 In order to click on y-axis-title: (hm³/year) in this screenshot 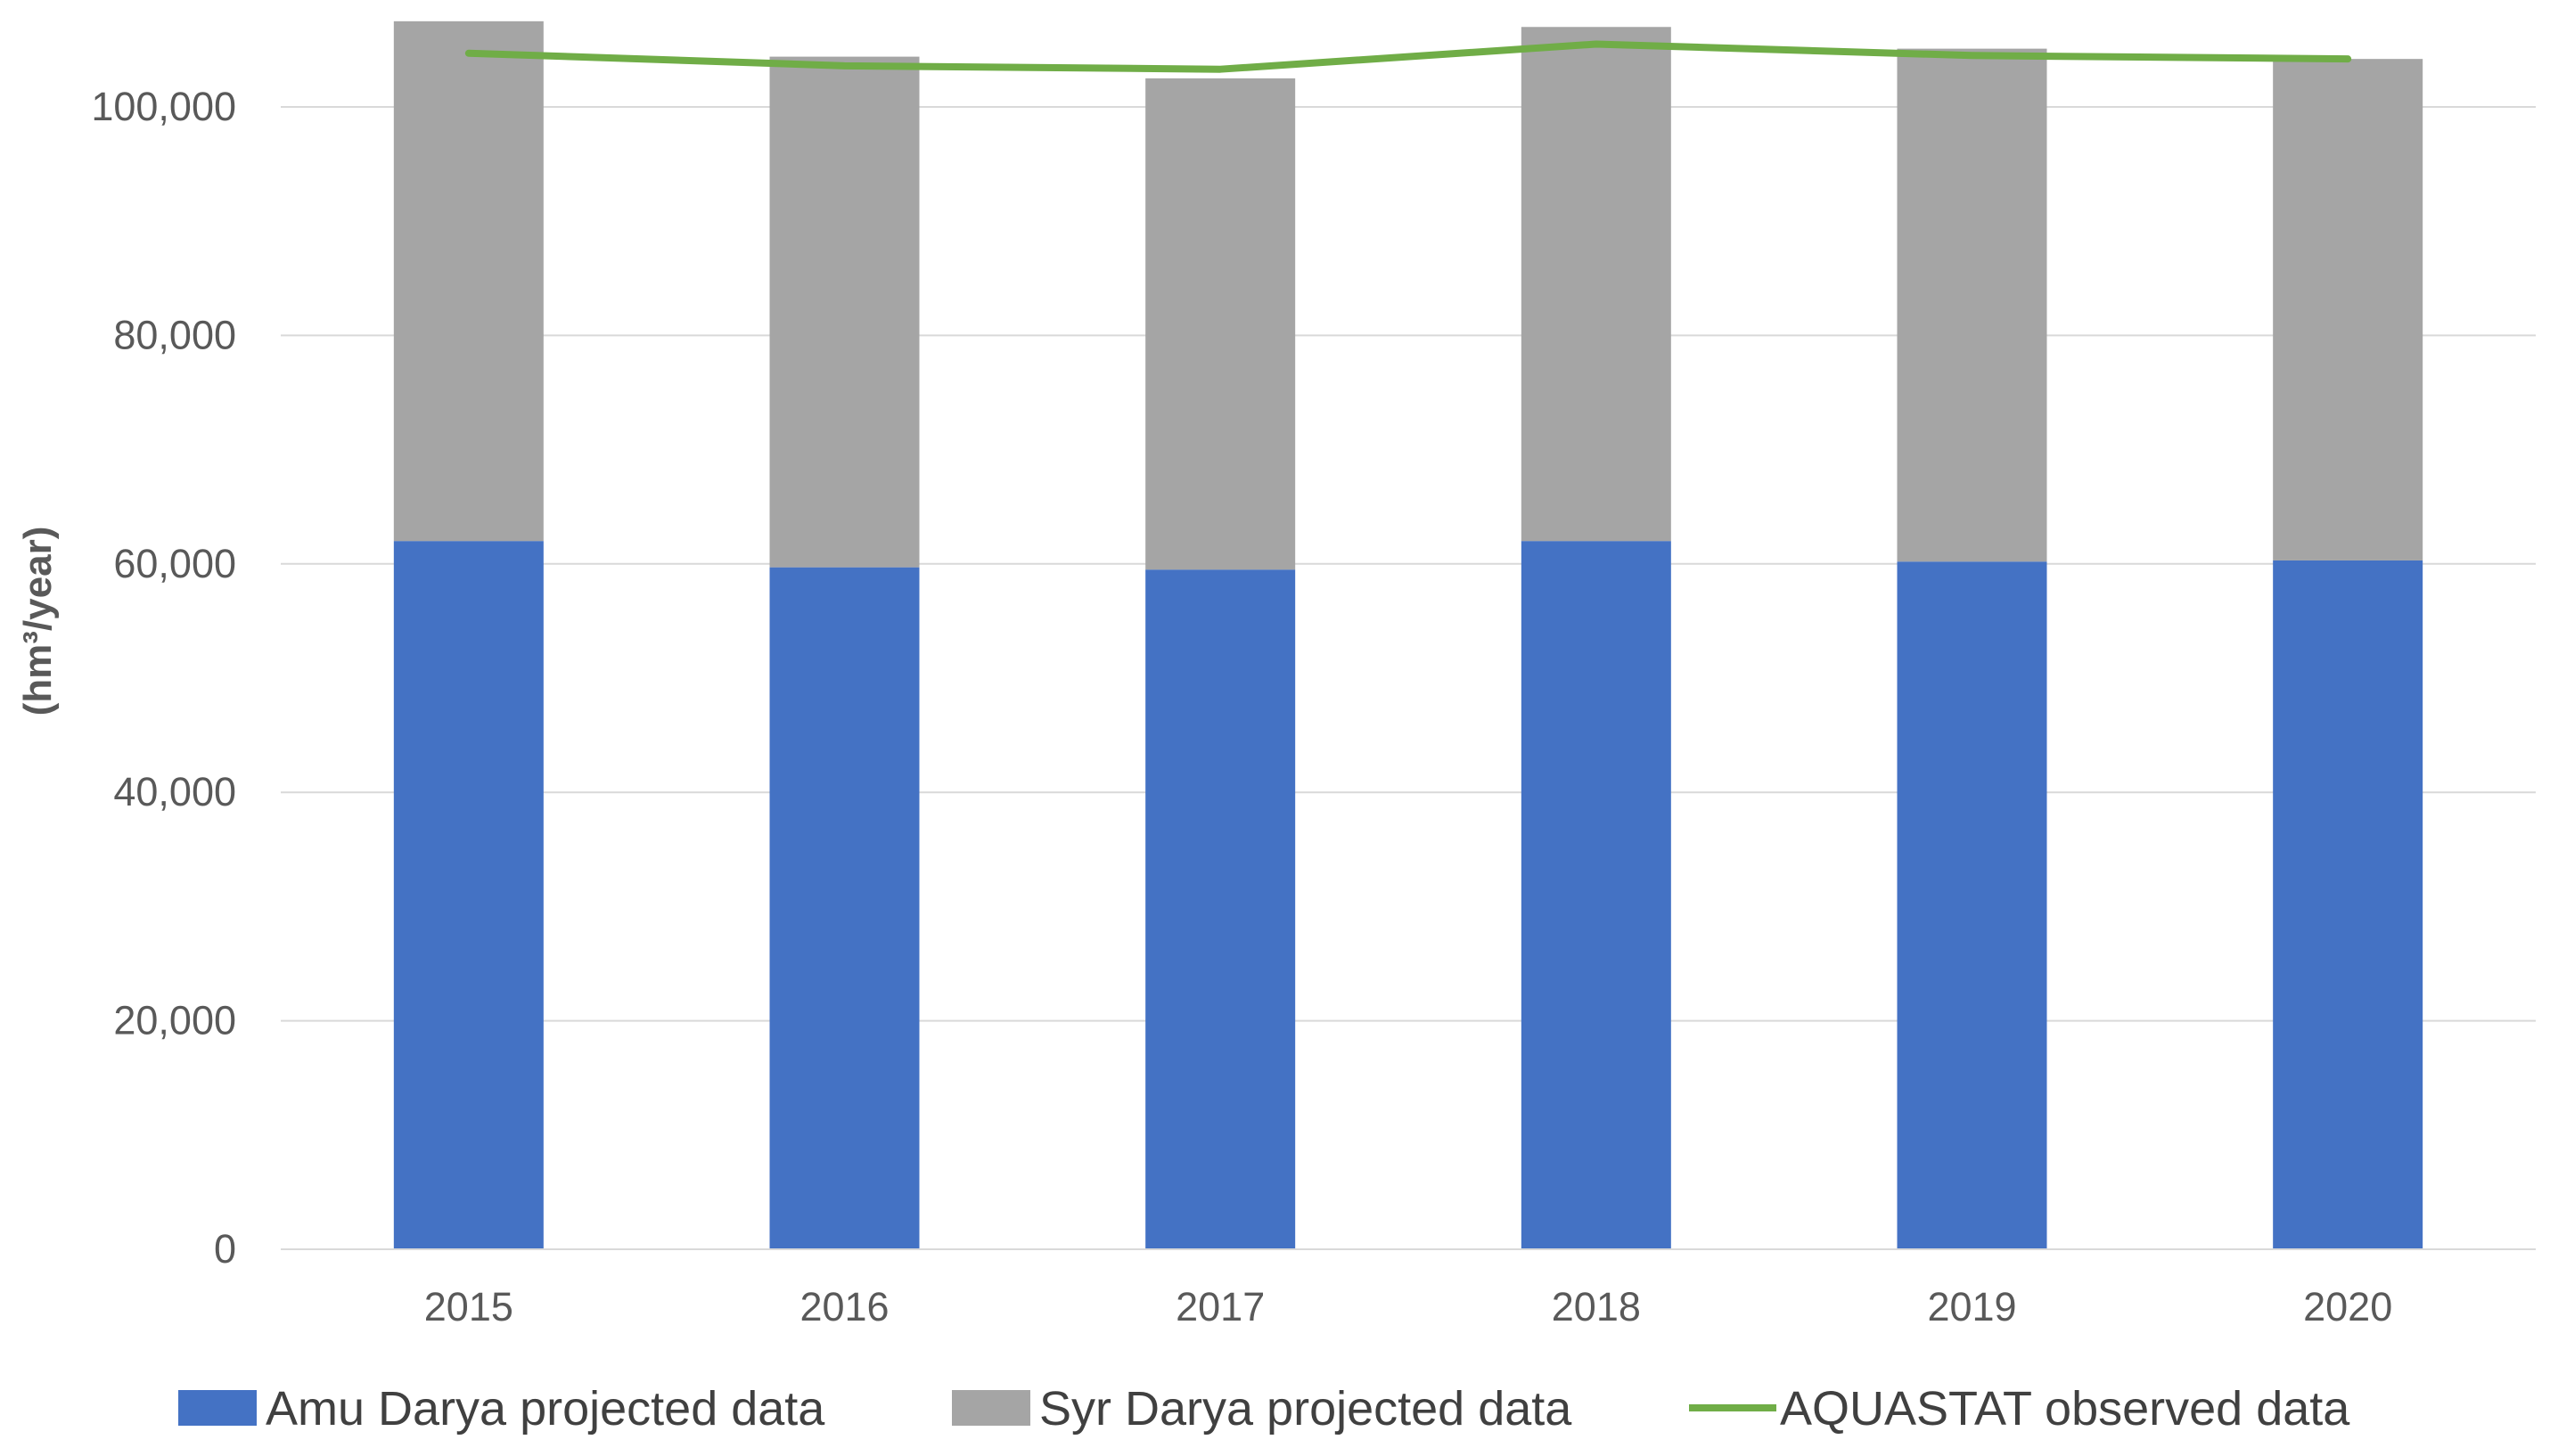, I will do `click(38, 622)`.